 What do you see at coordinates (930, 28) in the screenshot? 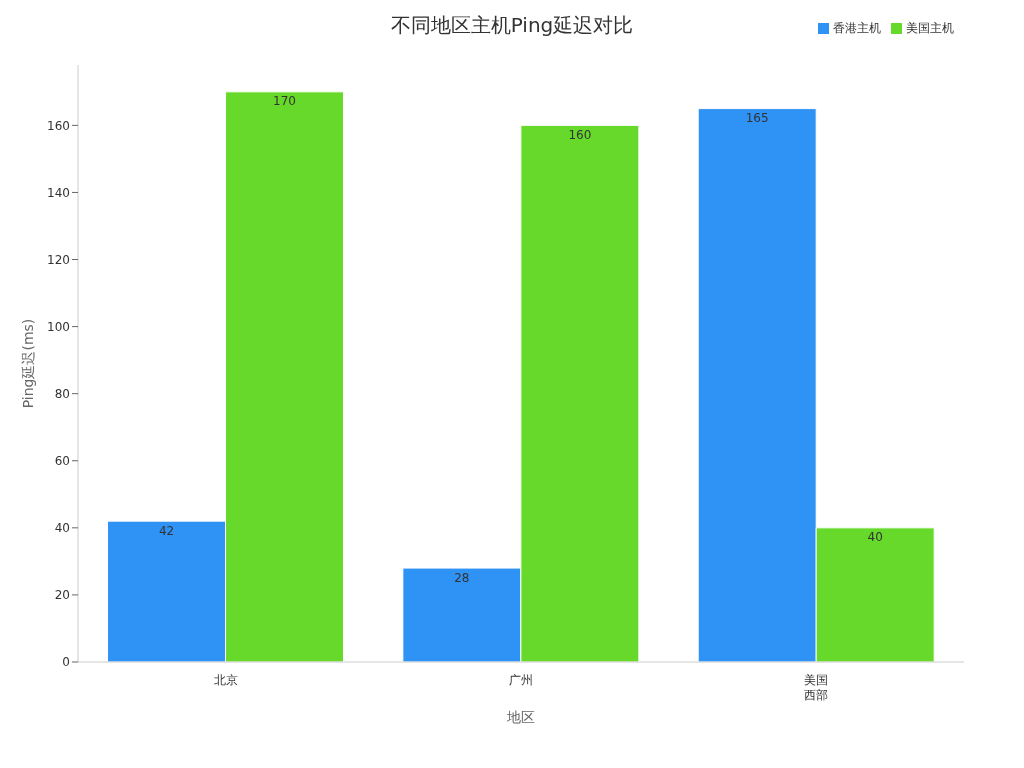
I see `legend-label: 美国主机` at bounding box center [930, 28].